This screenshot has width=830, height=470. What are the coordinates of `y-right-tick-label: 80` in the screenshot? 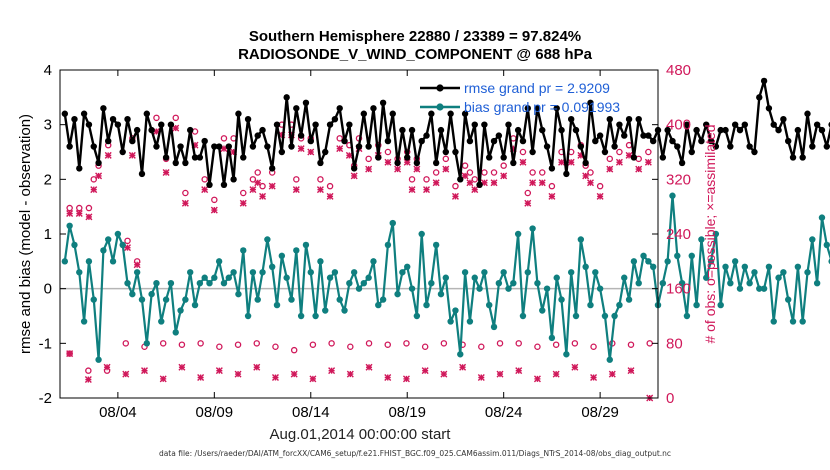 It's located at (674, 343).